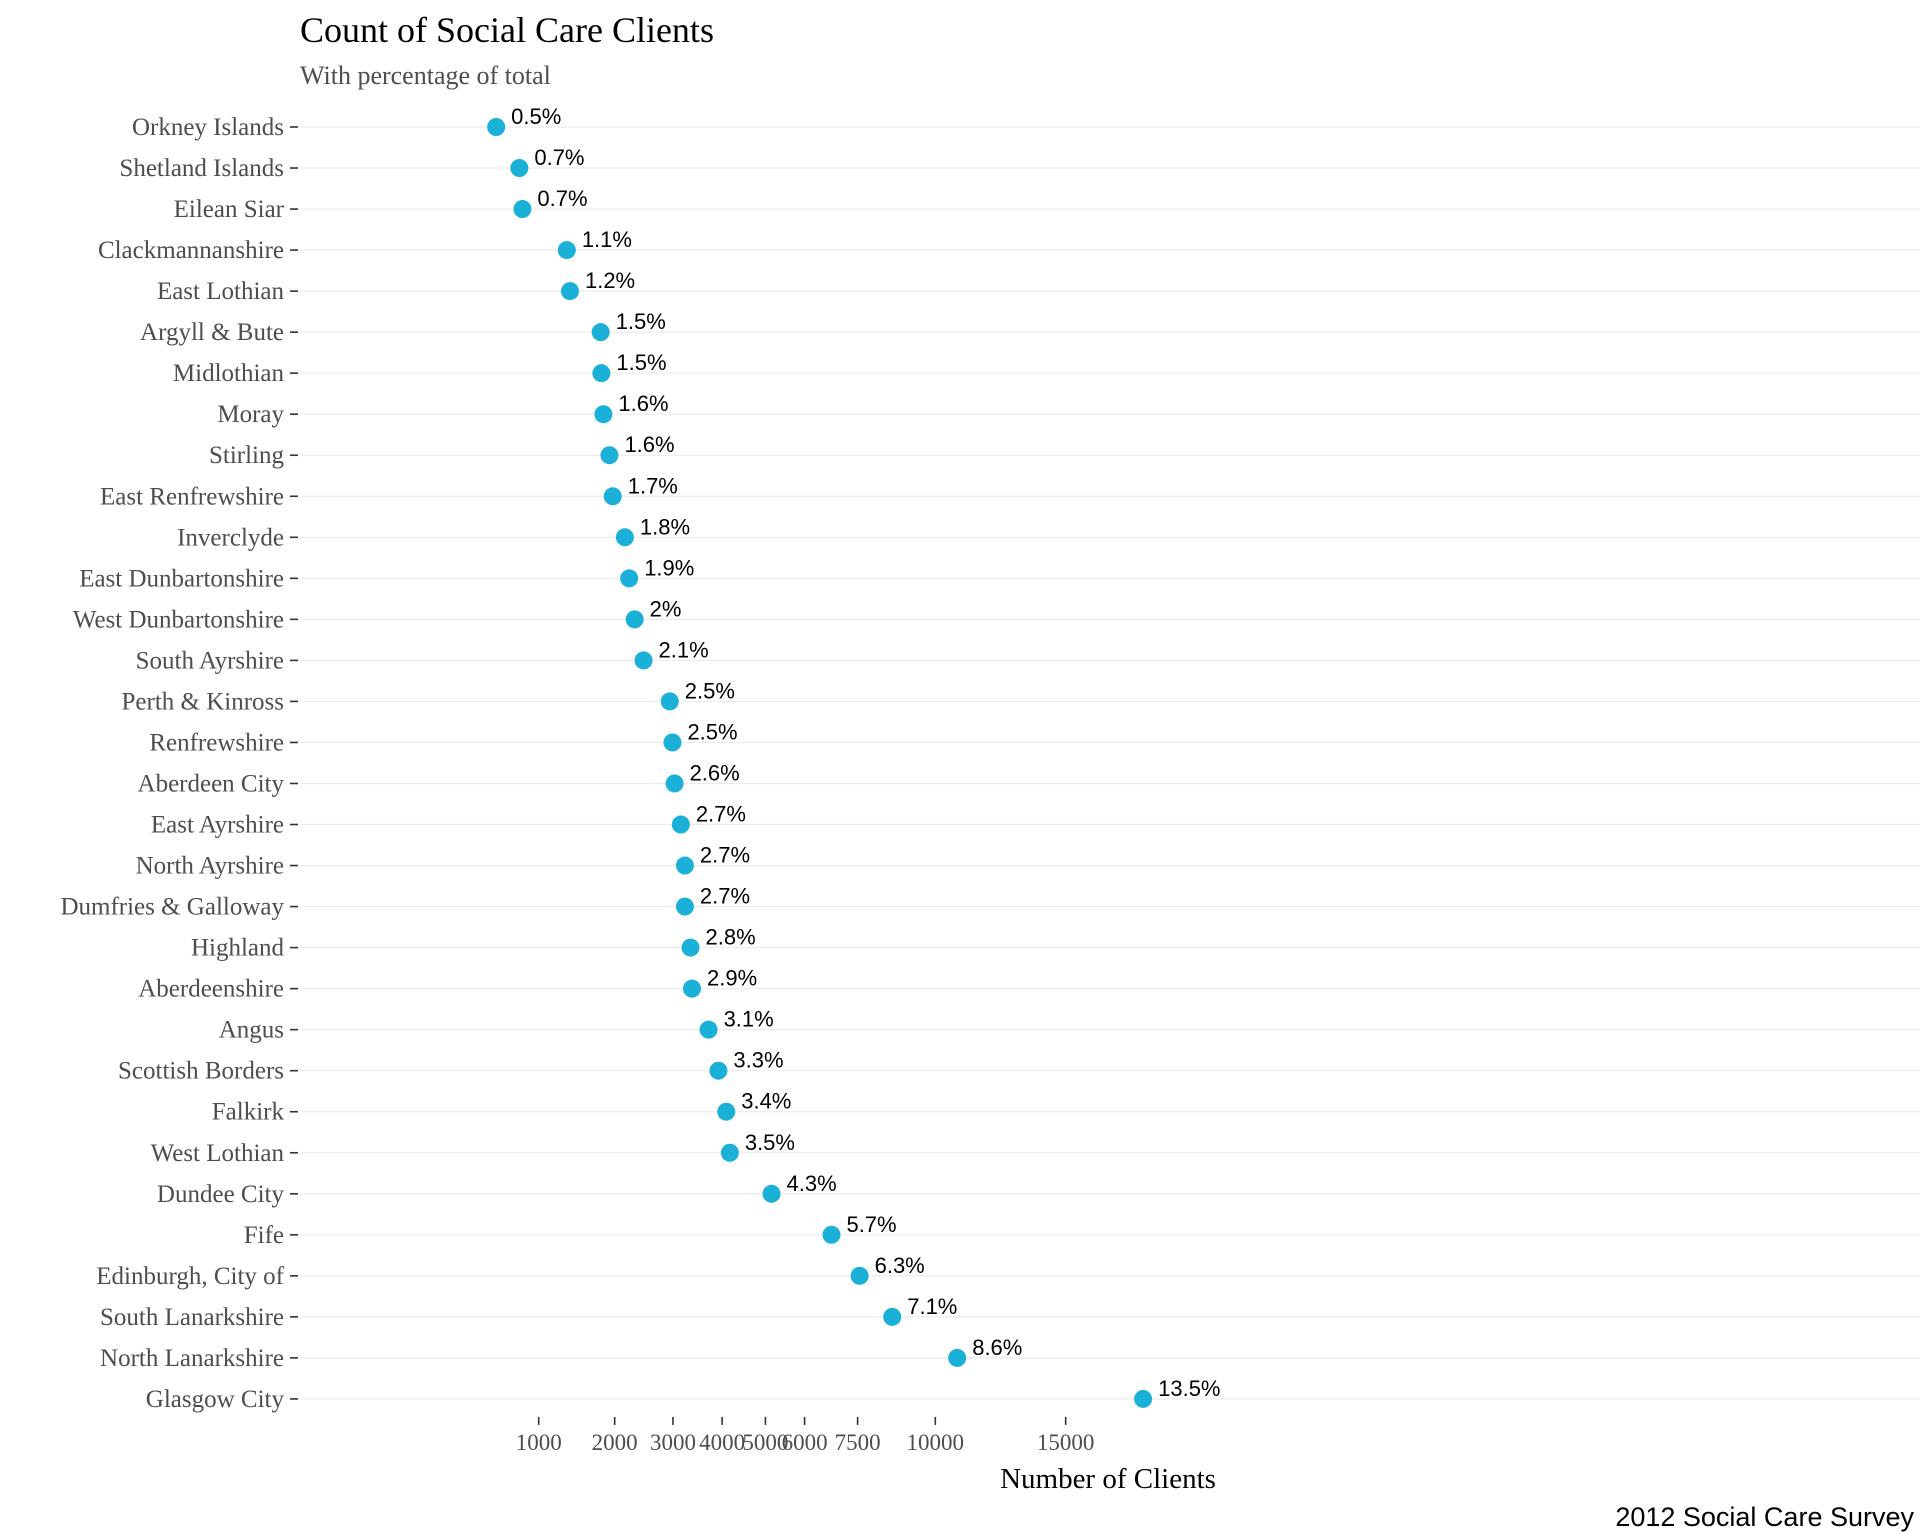 The width and height of the screenshot is (1920, 1536). I want to click on y-tick-label: Midlothian, so click(229, 373).